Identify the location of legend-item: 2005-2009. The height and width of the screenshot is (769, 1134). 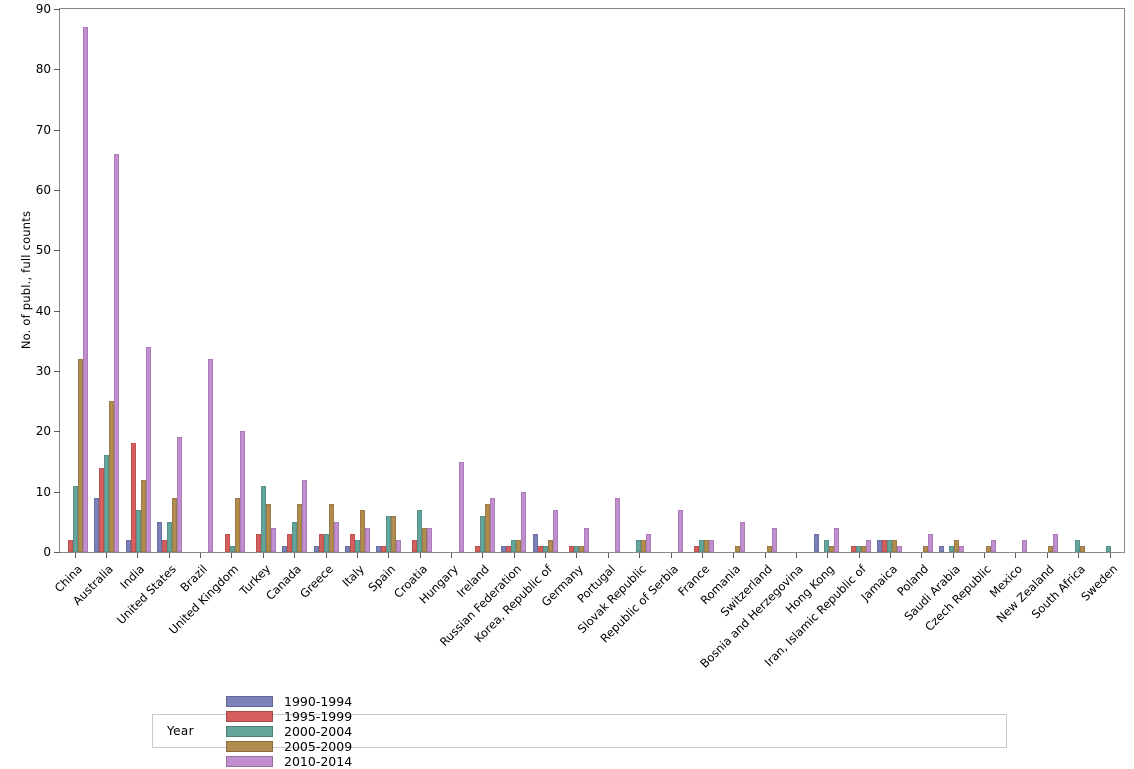
(289, 746).